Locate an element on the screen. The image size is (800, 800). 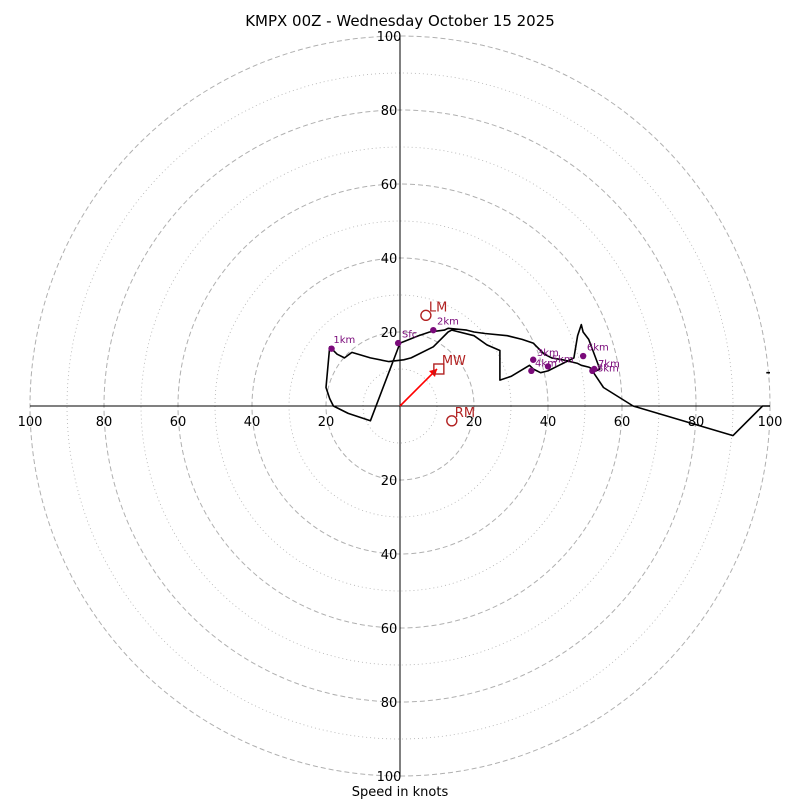
x-tick-label: 80 is located at coordinates (104, 422).